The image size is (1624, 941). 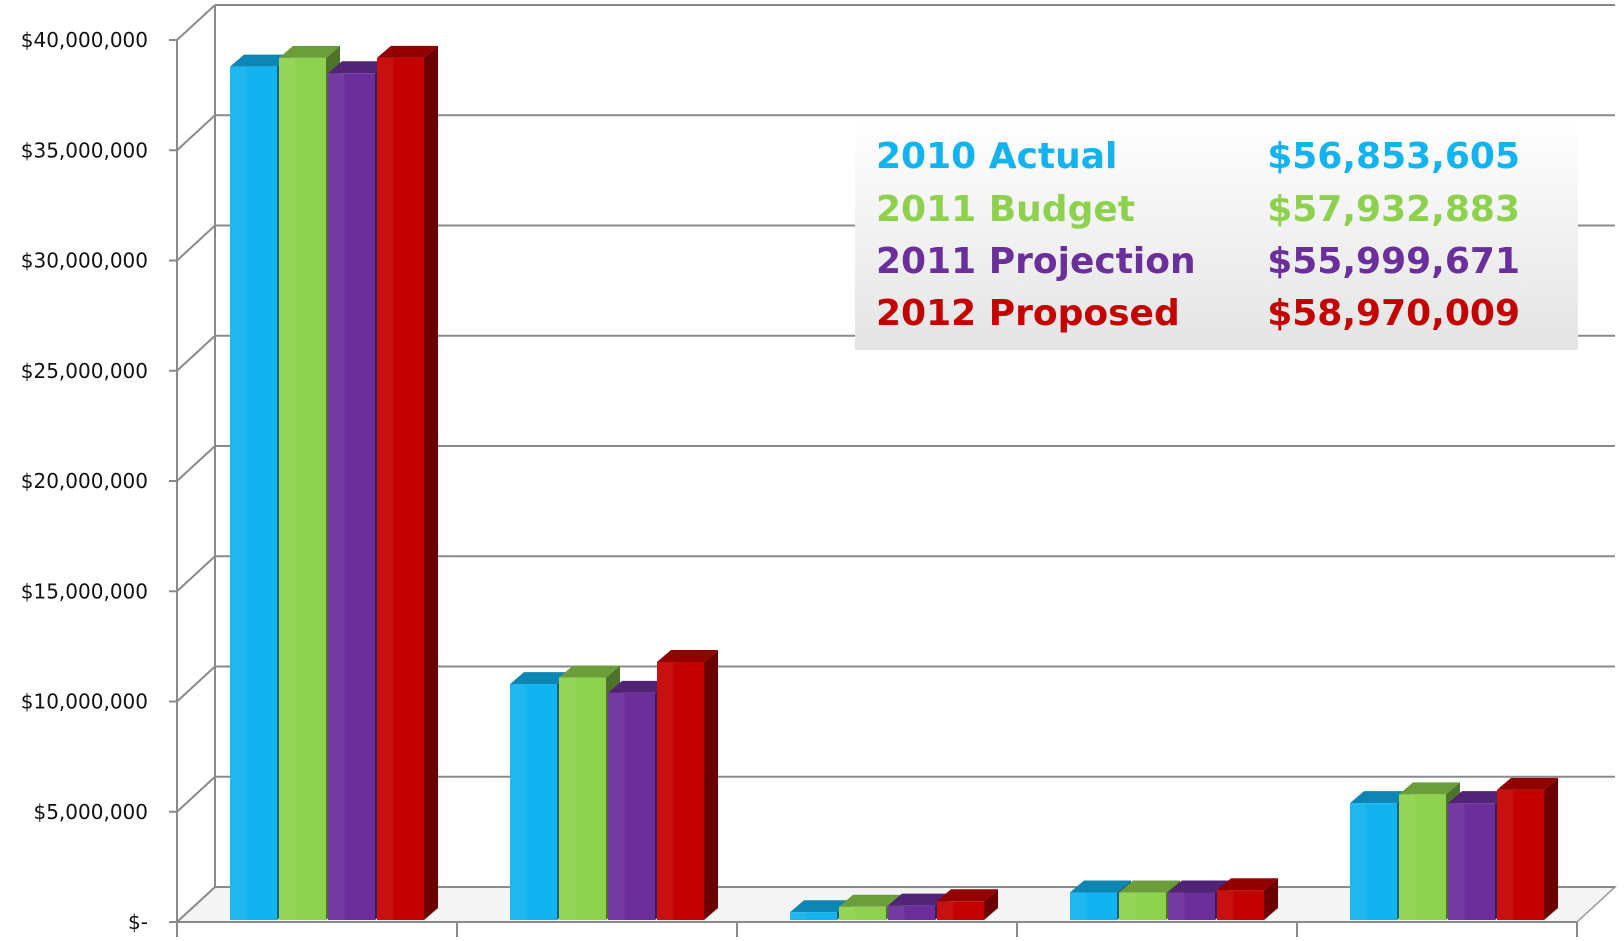 What do you see at coordinates (1393, 313) in the screenshot?
I see `legend-total-2012-proposed: $58,970,009` at bounding box center [1393, 313].